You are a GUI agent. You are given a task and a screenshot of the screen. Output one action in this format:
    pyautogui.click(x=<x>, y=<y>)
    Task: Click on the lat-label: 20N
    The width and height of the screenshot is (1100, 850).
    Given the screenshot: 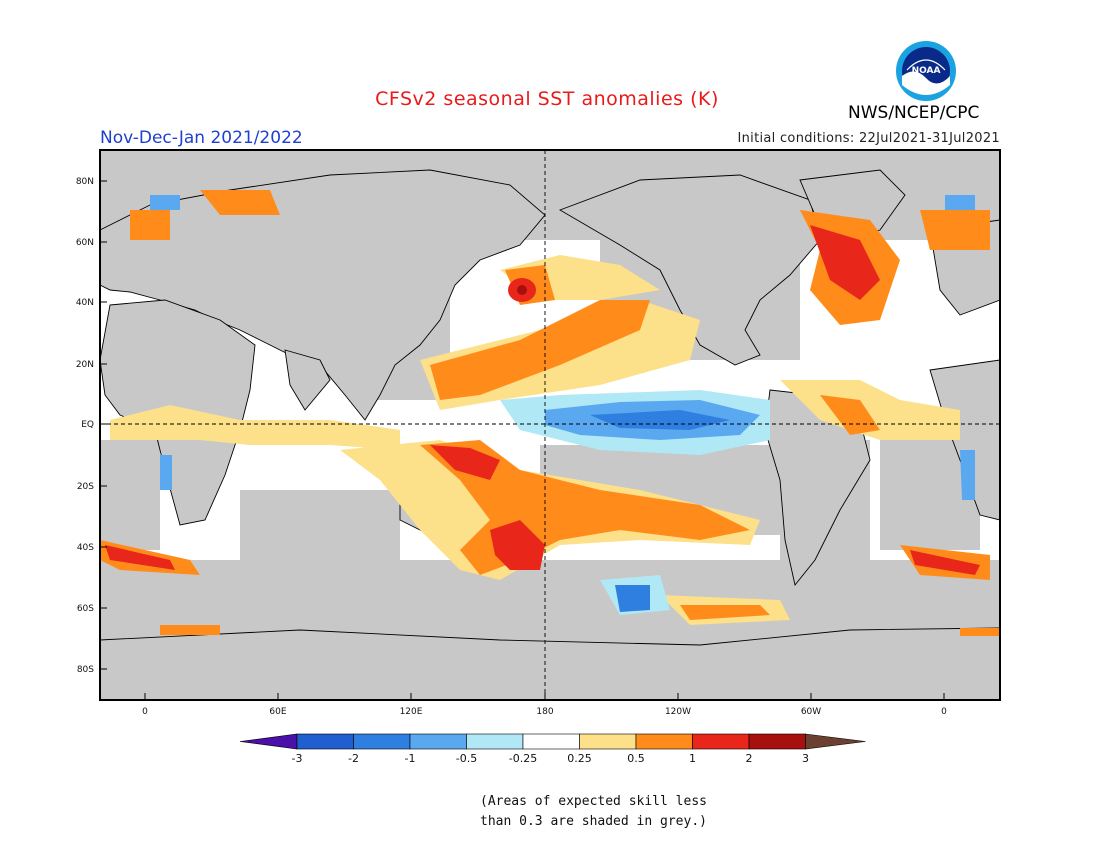 What is the action you would take?
    pyautogui.click(x=85, y=365)
    